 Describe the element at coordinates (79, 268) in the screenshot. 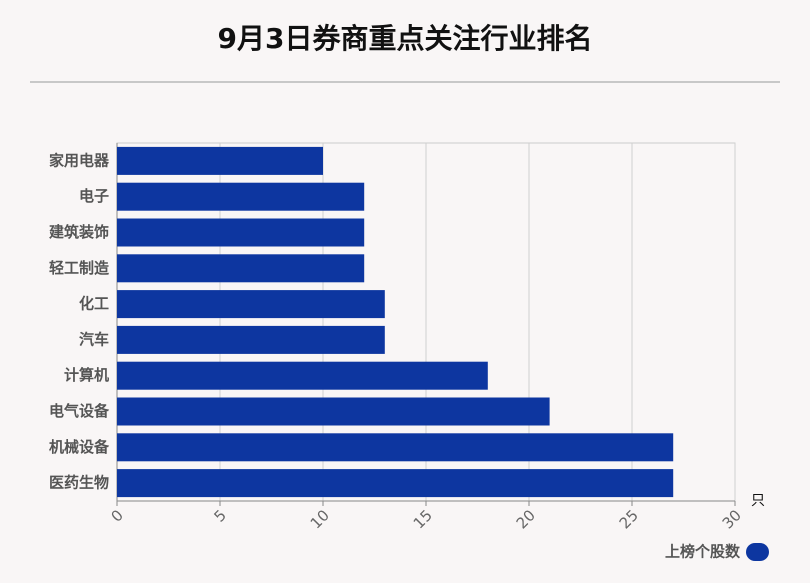

I see `y-tick-label: 轻工制造` at that location.